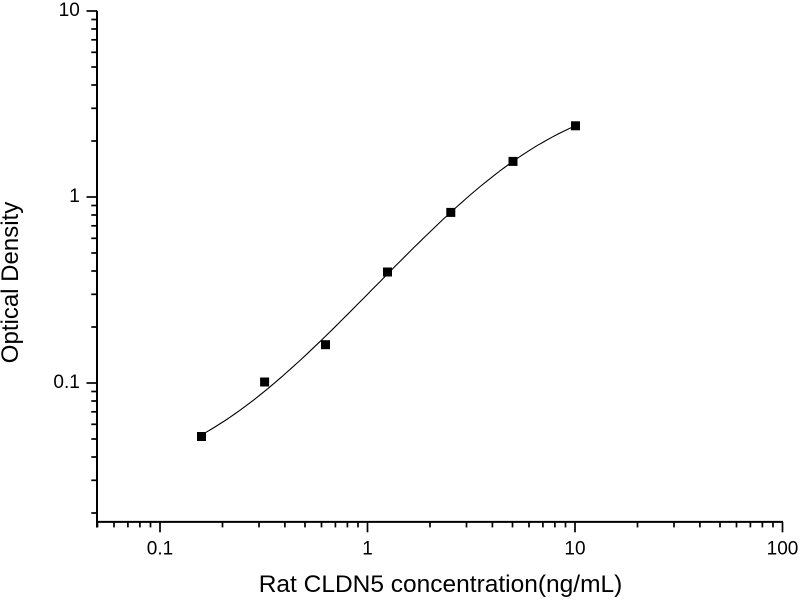 Image resolution: width=800 pixels, height=600 pixels. I want to click on svg-text: Optical Density, so click(12, 282).